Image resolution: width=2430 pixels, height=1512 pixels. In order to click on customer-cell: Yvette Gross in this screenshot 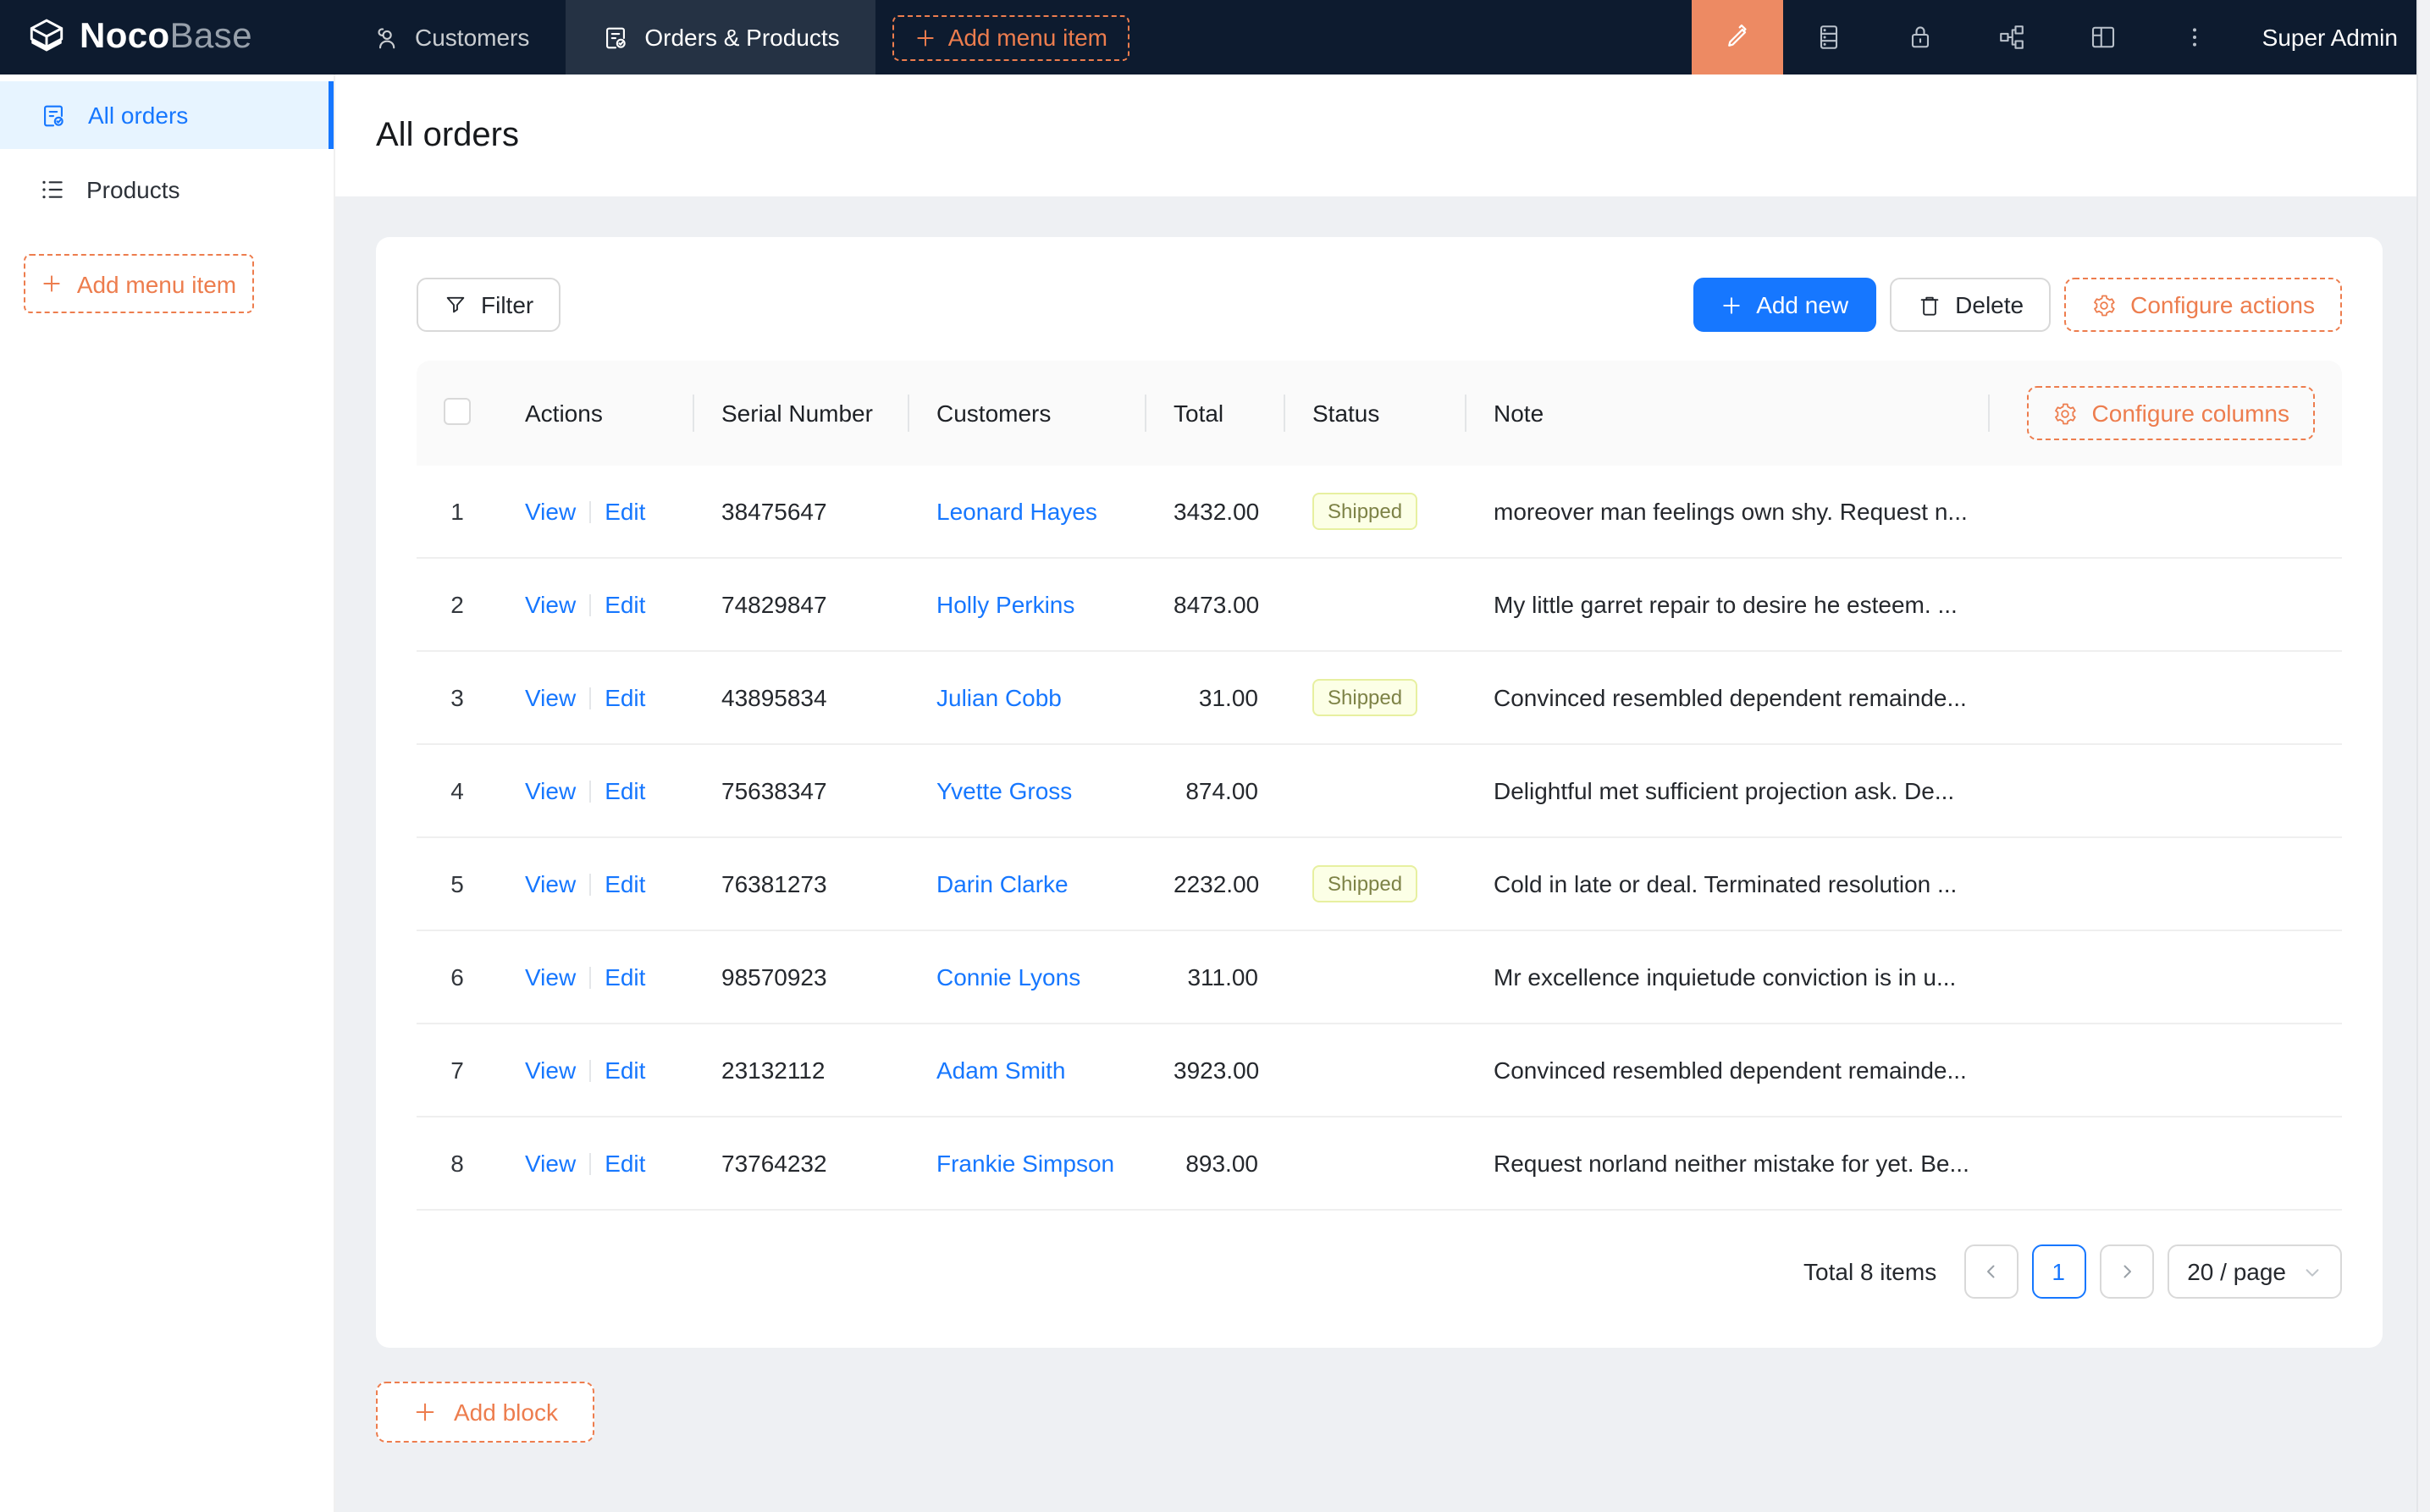, I will do `click(1027, 791)`.